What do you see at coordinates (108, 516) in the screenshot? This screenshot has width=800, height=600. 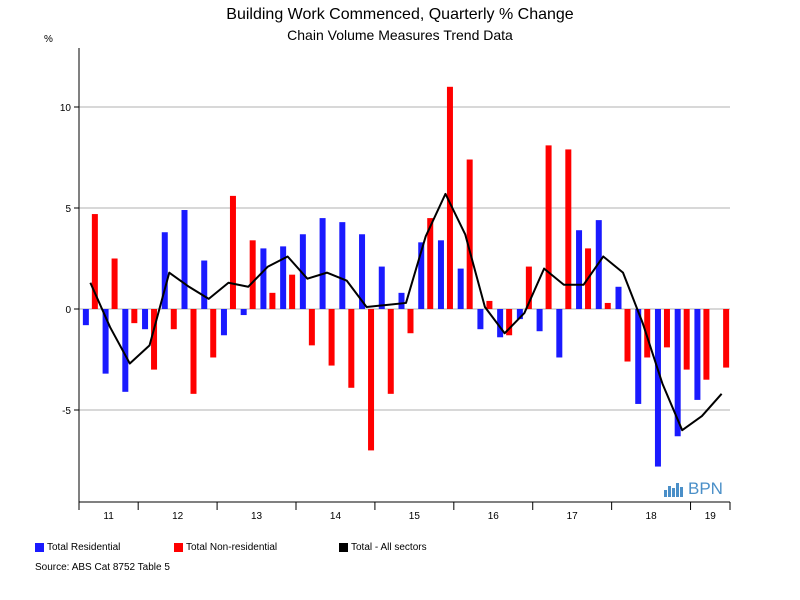 I see `x-tick-label-11: 11` at bounding box center [108, 516].